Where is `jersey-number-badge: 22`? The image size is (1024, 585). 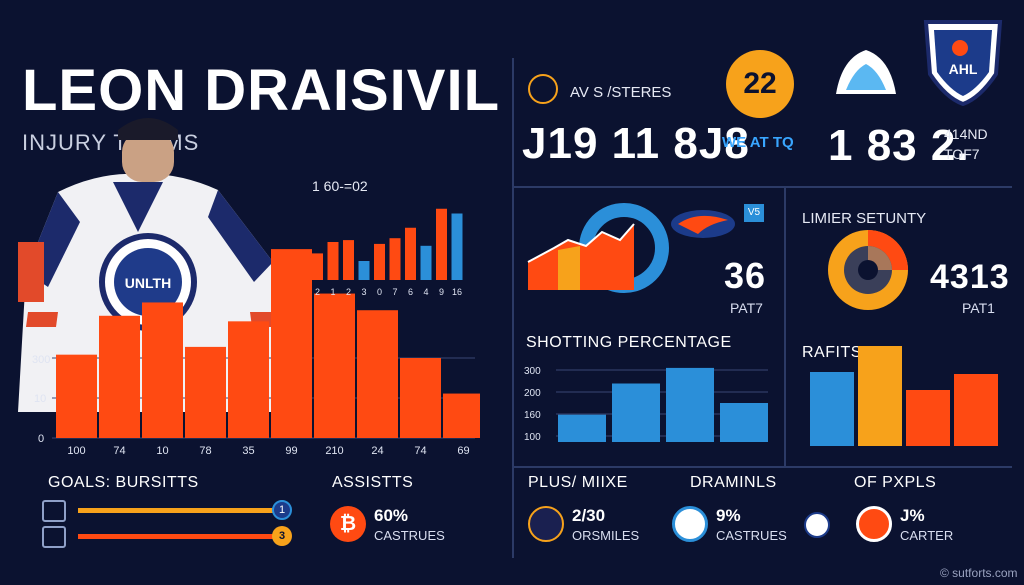 jersey-number-badge: 22 is located at coordinates (760, 84).